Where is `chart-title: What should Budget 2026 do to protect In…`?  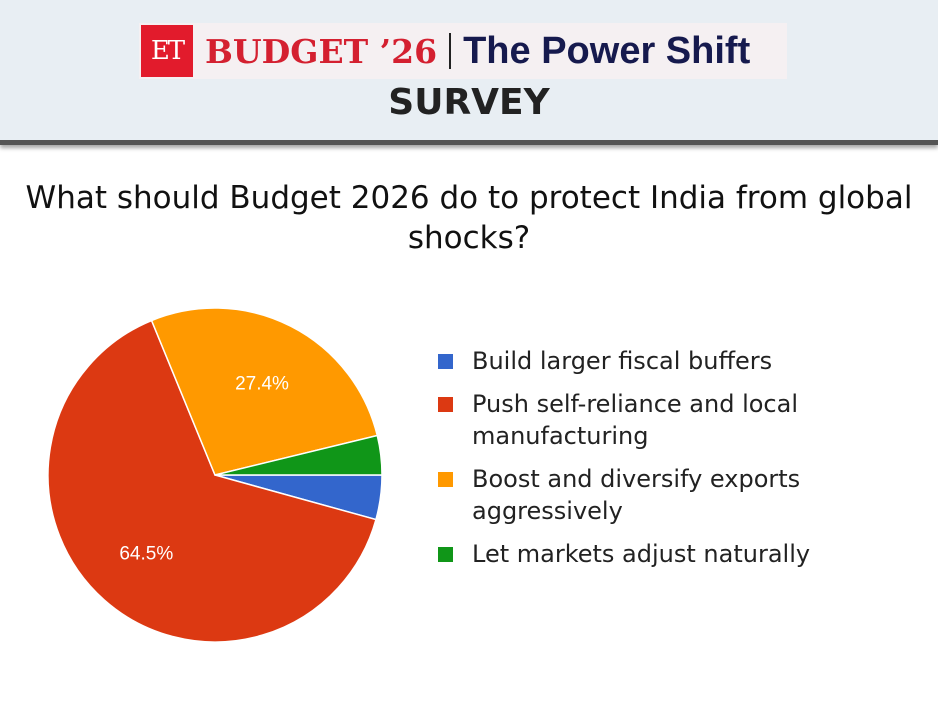
chart-title: What should Budget 2026 do to protect In… is located at coordinates (469, 218).